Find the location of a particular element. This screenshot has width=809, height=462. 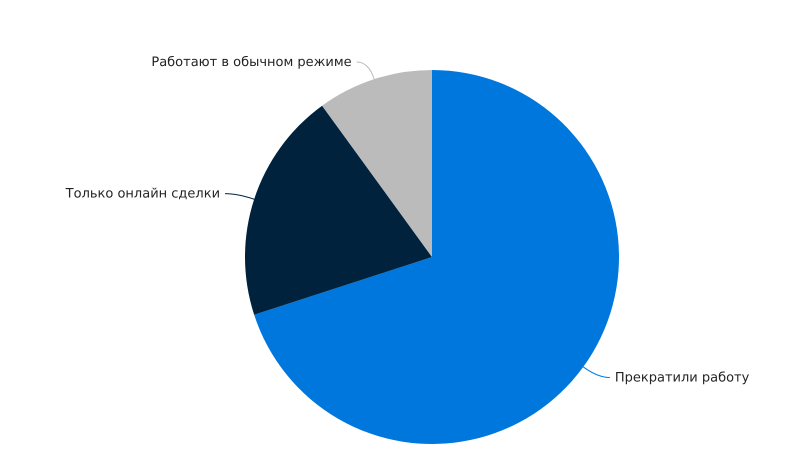

slice-label: Прекратили работу is located at coordinates (682, 378).